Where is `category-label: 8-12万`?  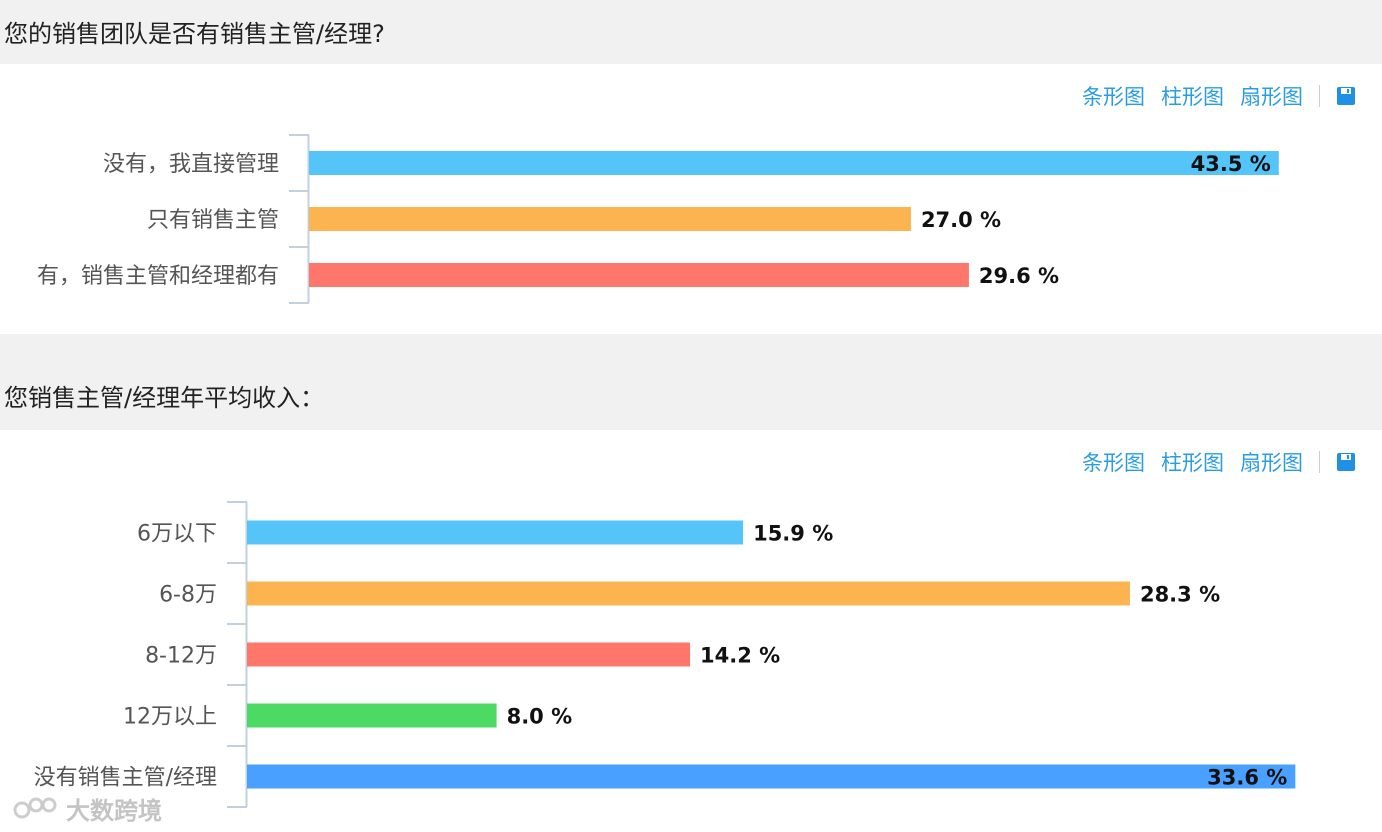
category-label: 8-12万 is located at coordinates (181, 656).